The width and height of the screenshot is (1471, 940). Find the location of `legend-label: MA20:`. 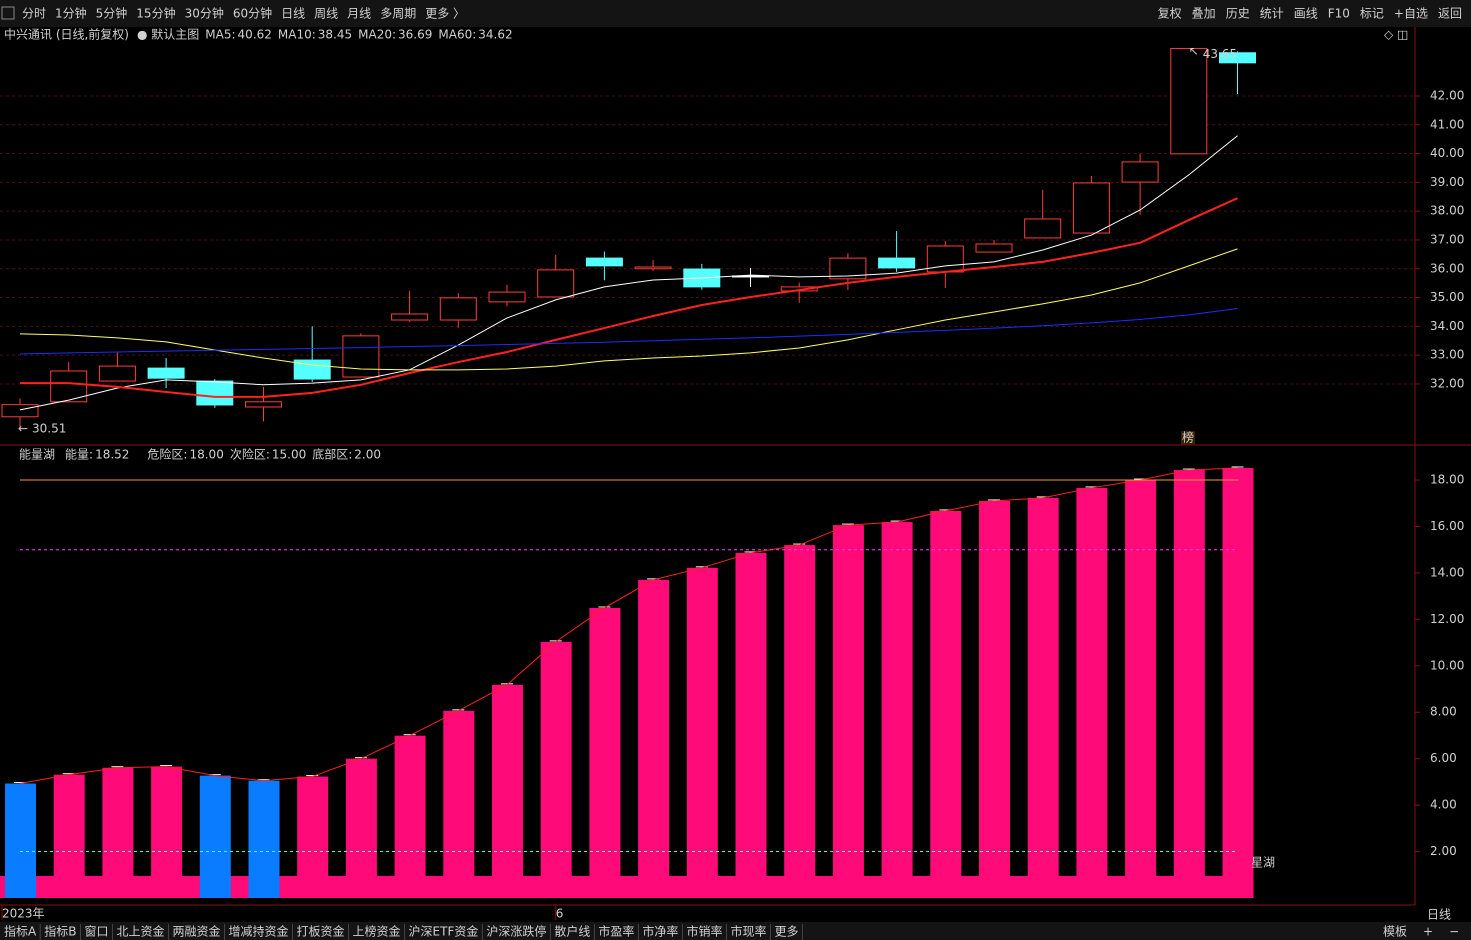

legend-label: MA20: is located at coordinates (377, 35).